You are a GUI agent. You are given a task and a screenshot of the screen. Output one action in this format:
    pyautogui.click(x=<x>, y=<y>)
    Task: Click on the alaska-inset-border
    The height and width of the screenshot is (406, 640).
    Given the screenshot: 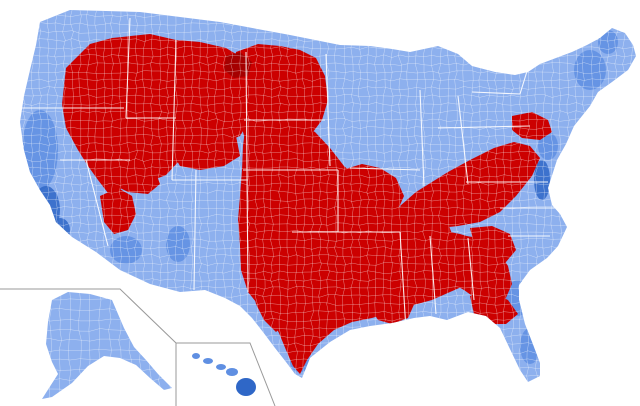 What is the action you would take?
    pyautogui.click(x=88, y=347)
    